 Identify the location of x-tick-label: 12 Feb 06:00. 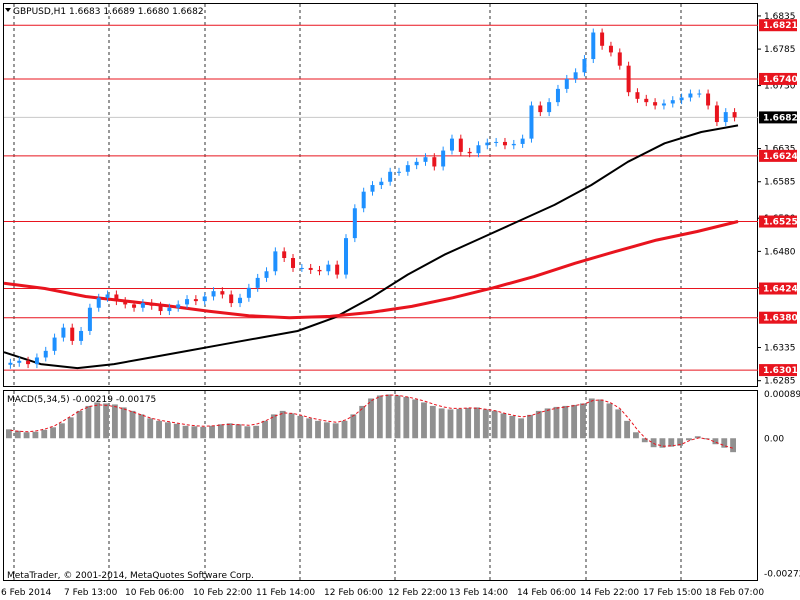
(353, 593).